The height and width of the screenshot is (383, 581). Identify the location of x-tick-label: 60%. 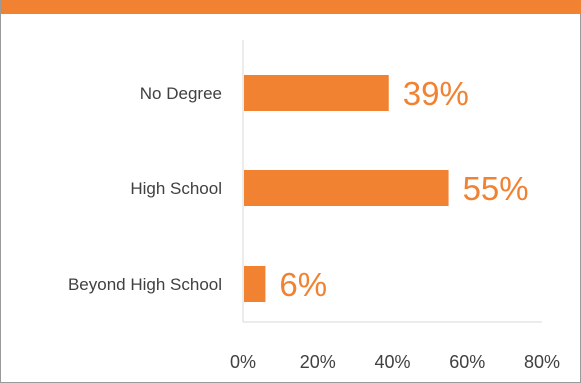
(467, 362).